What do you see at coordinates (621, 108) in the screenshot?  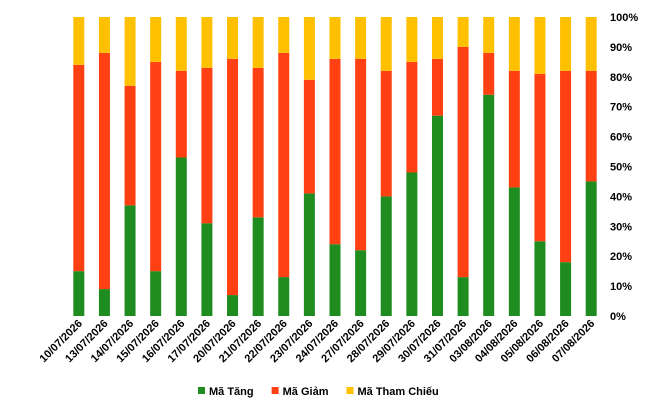 I see `y-tick-label: 70%` at bounding box center [621, 108].